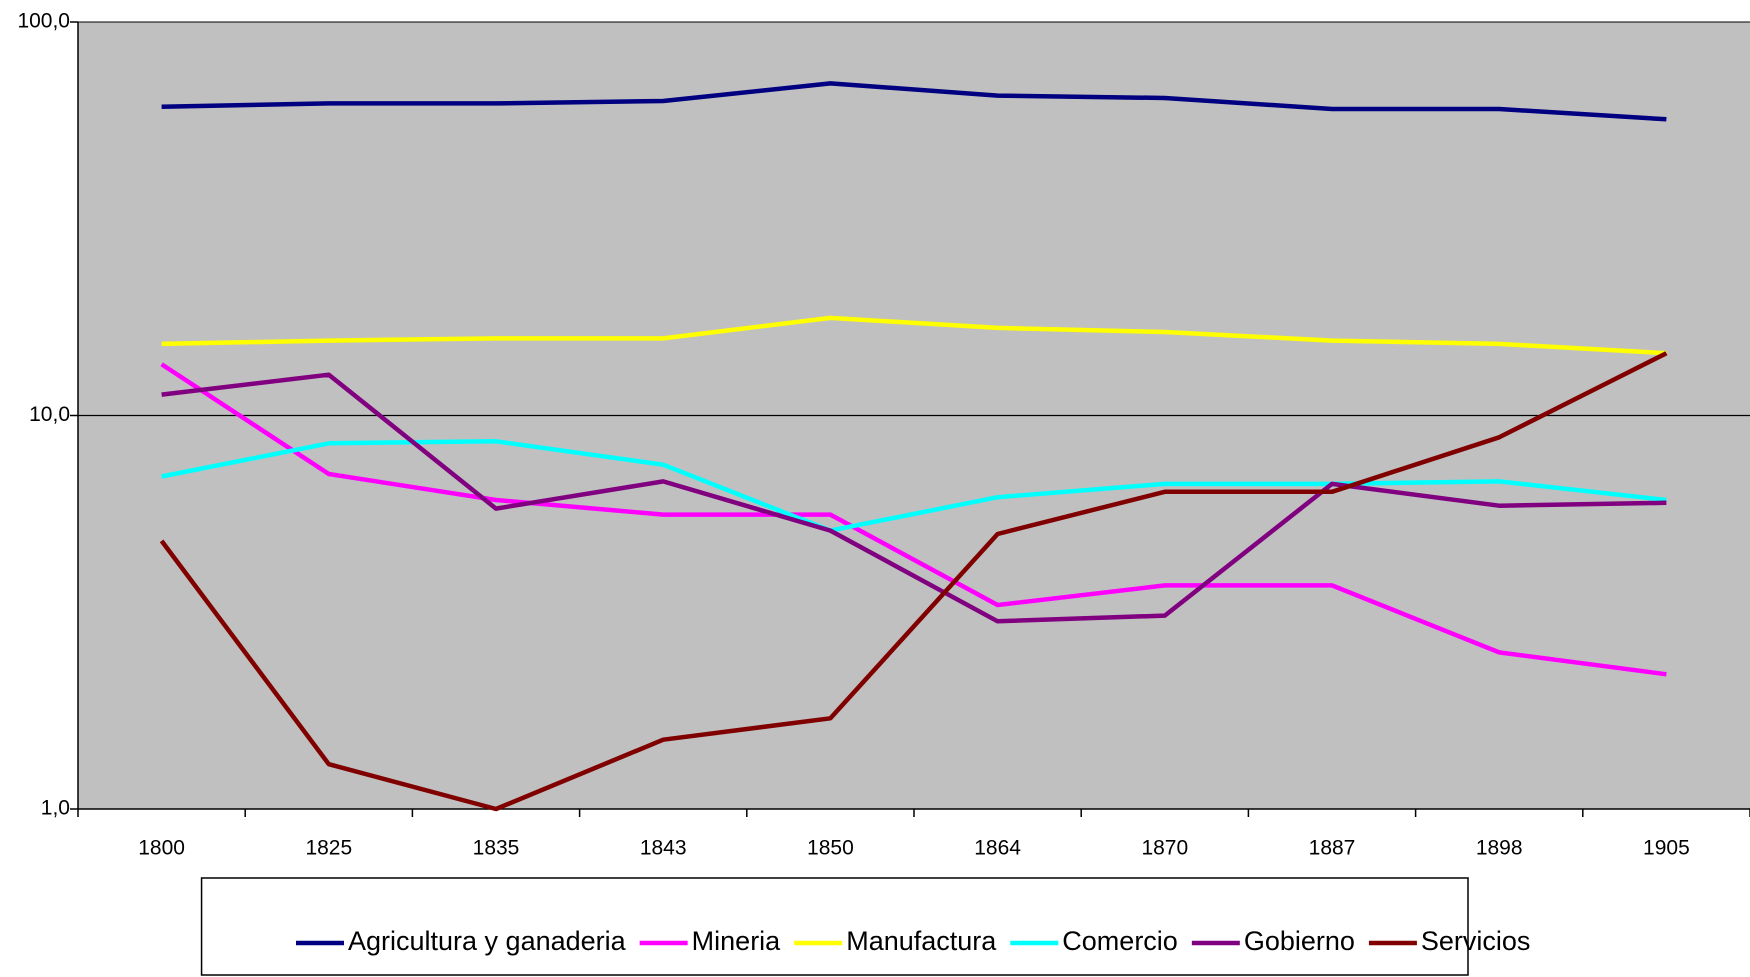 This screenshot has width=1750, height=977. What do you see at coordinates (1666, 848) in the screenshot?
I see `x-tick-label: 1905` at bounding box center [1666, 848].